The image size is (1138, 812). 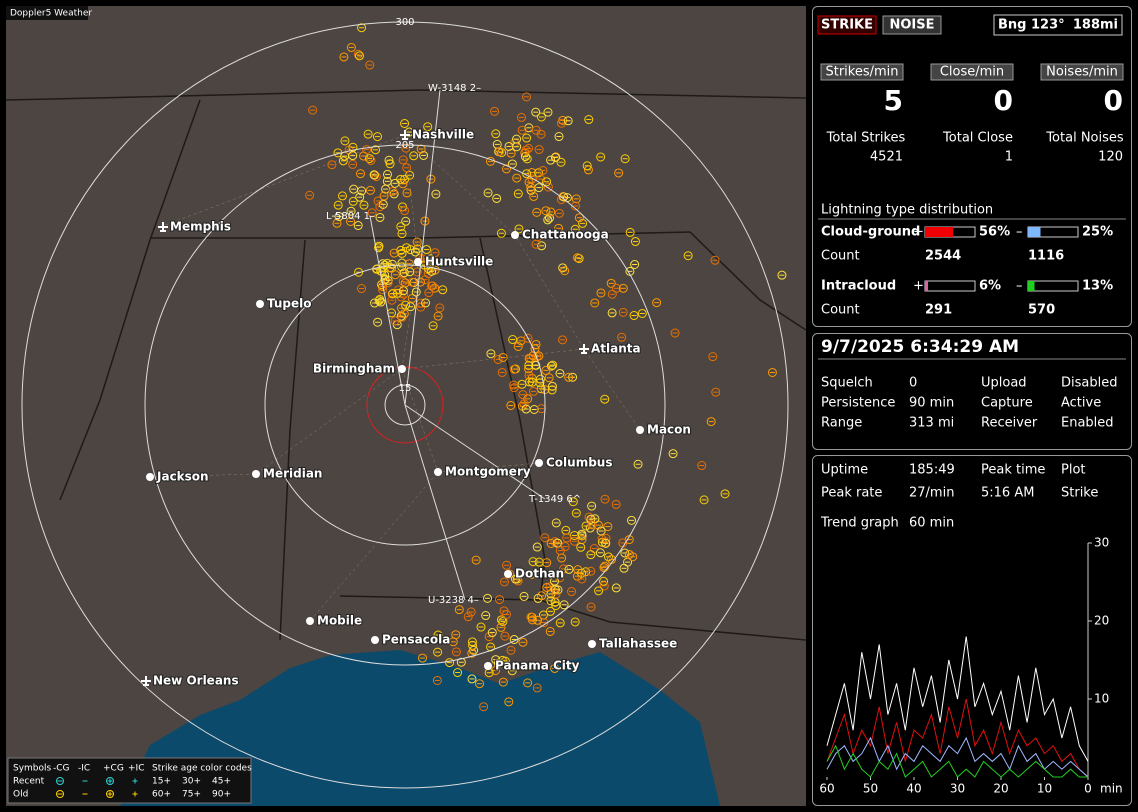 What do you see at coordinates (926, 286) in the screenshot?
I see `dist-bar` at bounding box center [926, 286].